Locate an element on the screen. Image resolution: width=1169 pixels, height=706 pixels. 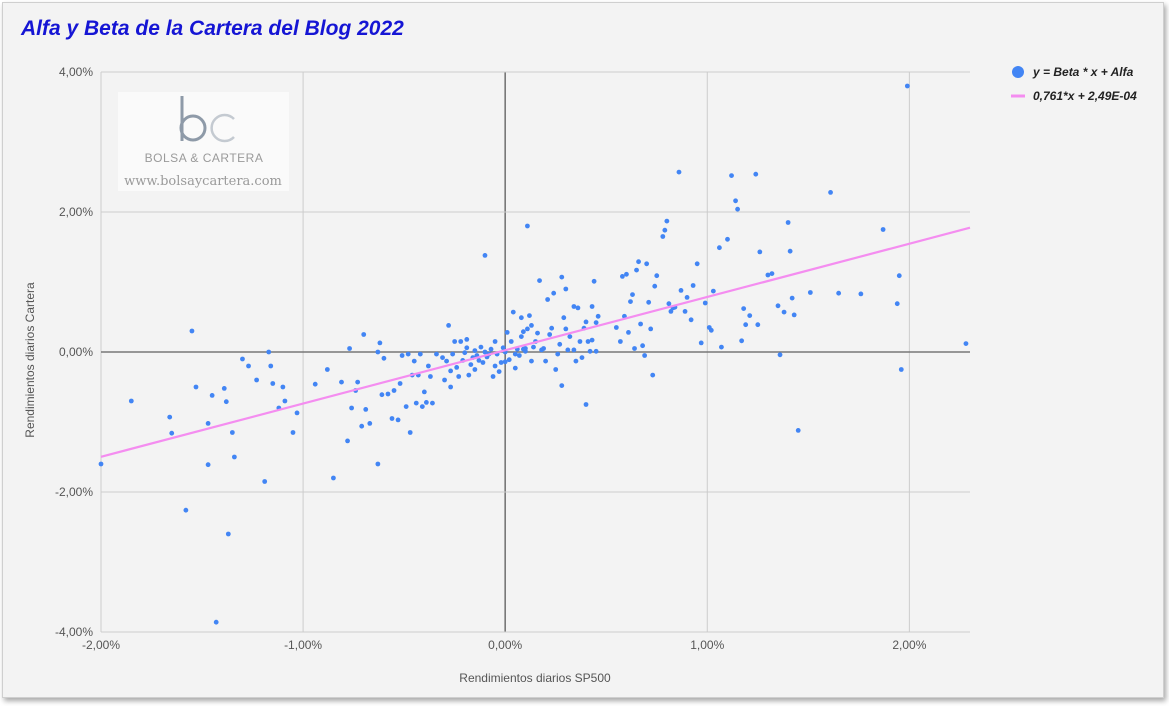
watermark-background is located at coordinates (203, 141).